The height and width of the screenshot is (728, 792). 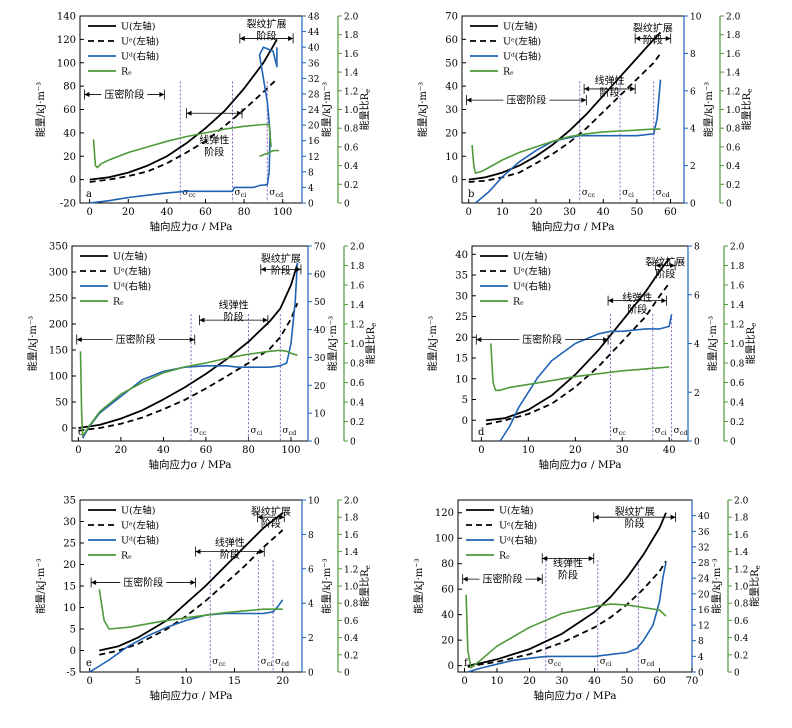 I want to click on y-right-tick-label: 4, so click(x=697, y=345).